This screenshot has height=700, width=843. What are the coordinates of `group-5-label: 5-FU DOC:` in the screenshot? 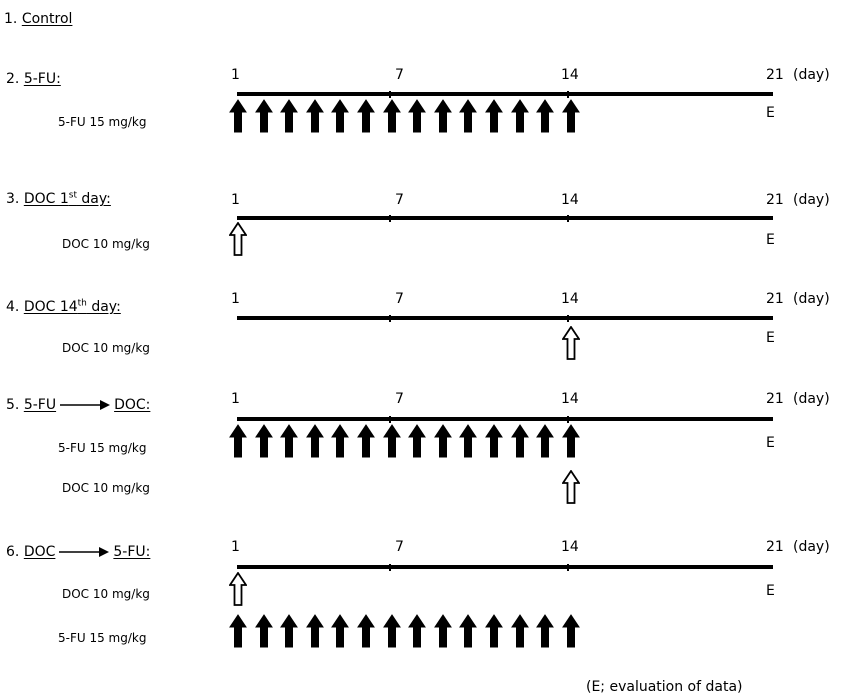 It's located at (87, 405).